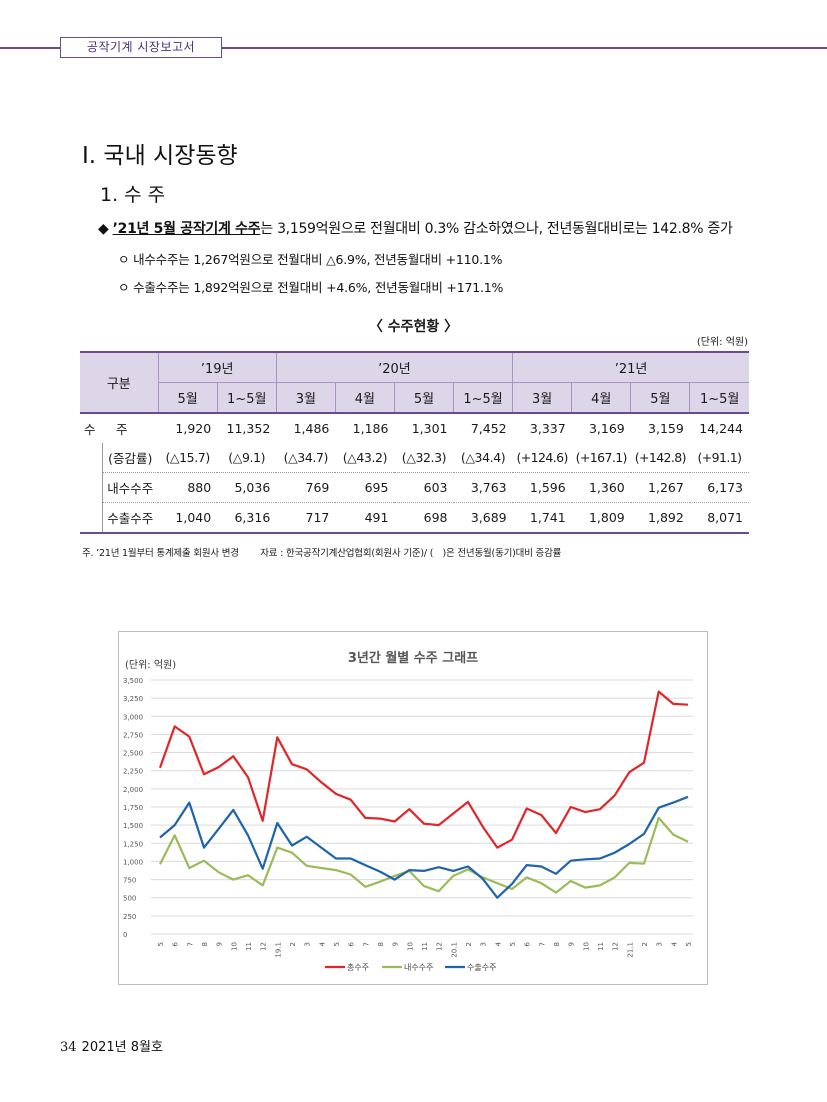  I want to click on table-cell: 6,173, so click(719, 487).